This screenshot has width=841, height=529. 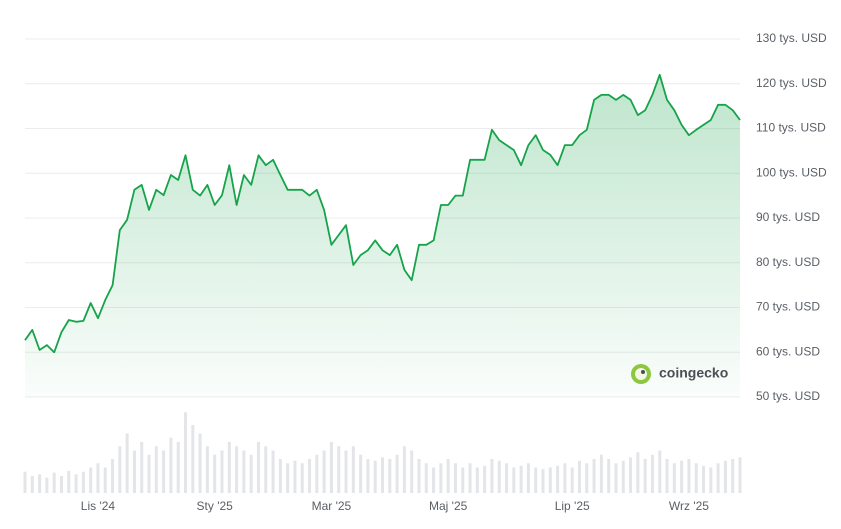 What do you see at coordinates (788, 396) in the screenshot?
I see `y-tick-label: 50 tys. USD` at bounding box center [788, 396].